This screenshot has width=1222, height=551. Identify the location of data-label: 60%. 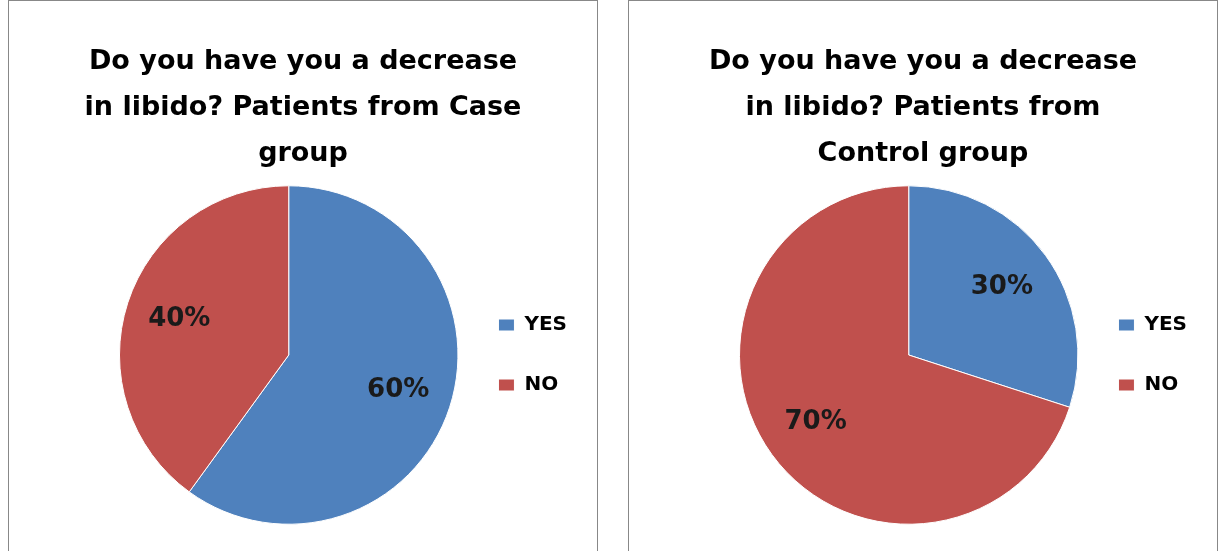
(398, 388).